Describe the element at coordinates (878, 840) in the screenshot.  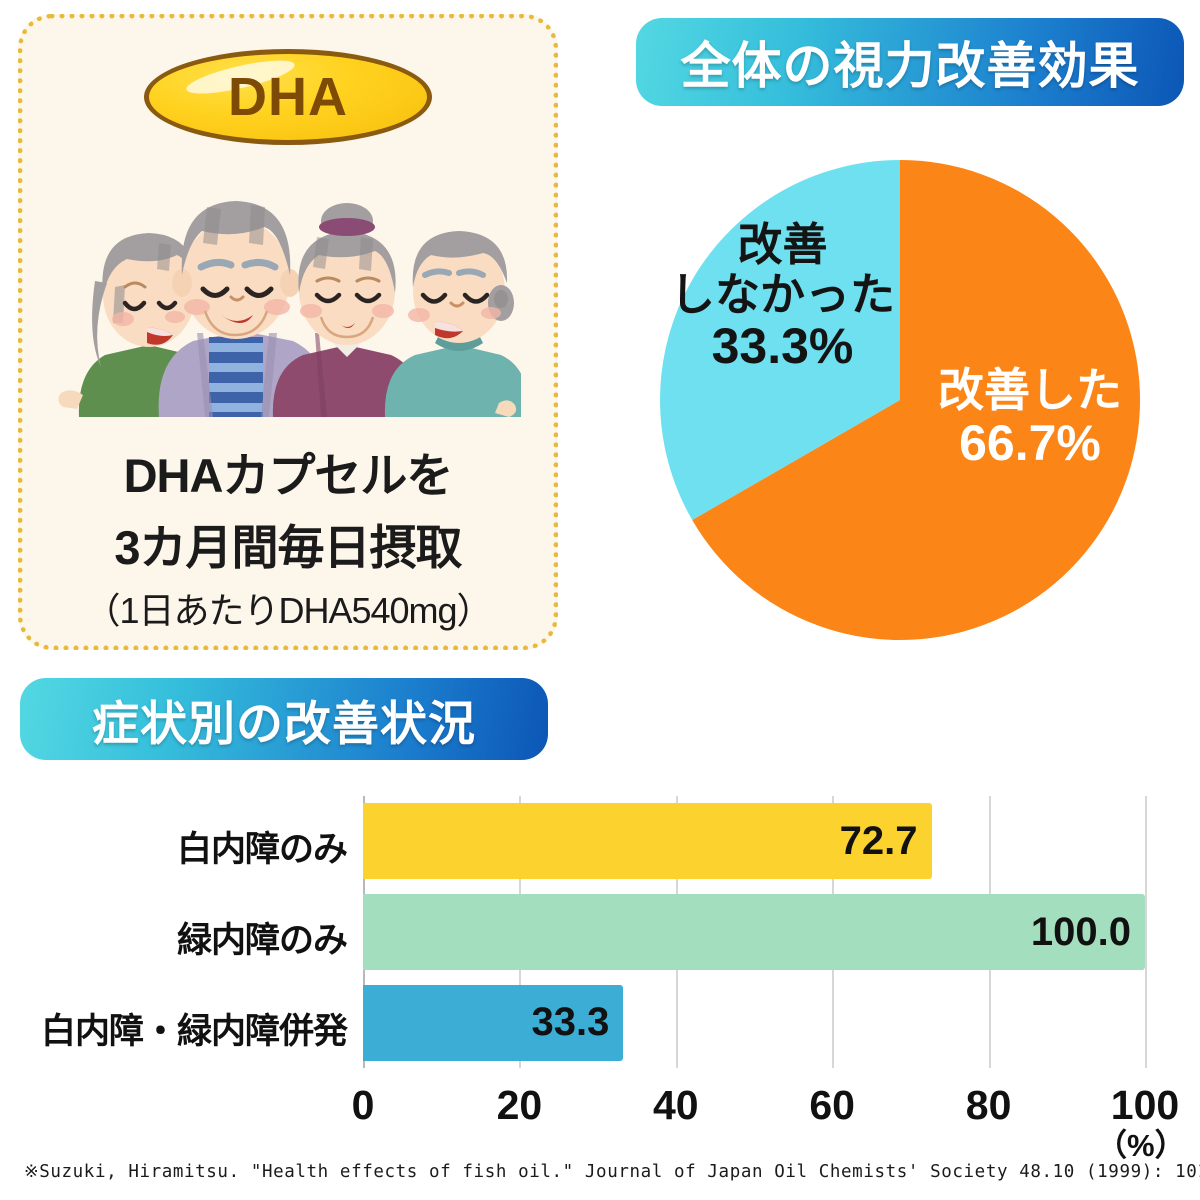
I see `bar-value-label: 72.7` at that location.